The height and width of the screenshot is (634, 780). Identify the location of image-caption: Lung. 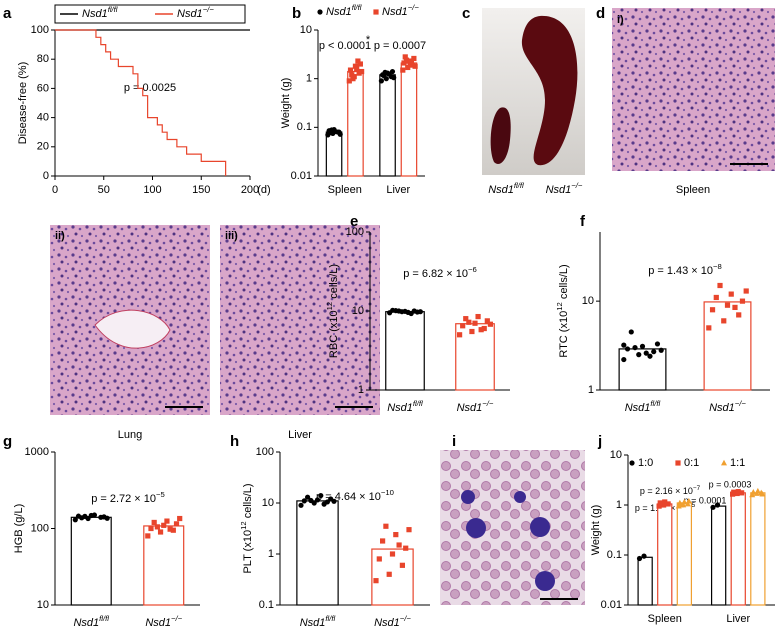
(130, 435).